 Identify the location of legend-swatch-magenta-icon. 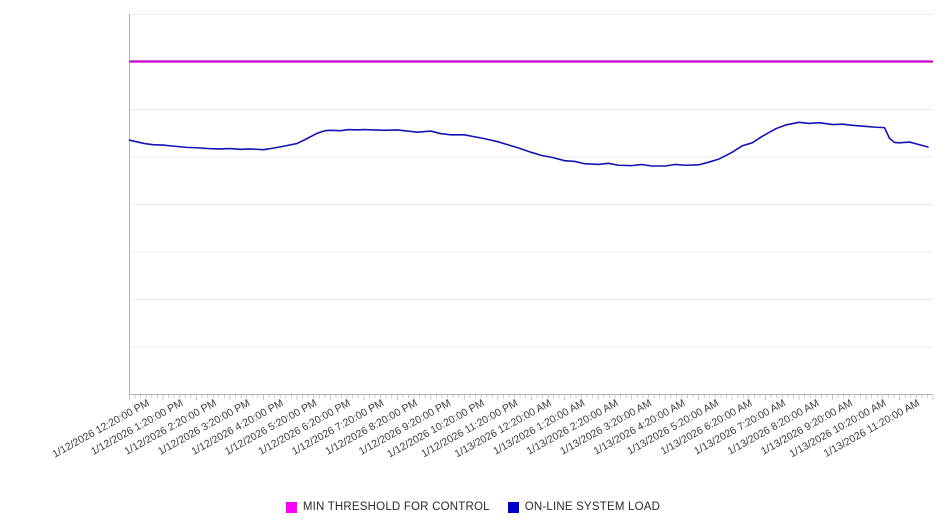
(291, 507).